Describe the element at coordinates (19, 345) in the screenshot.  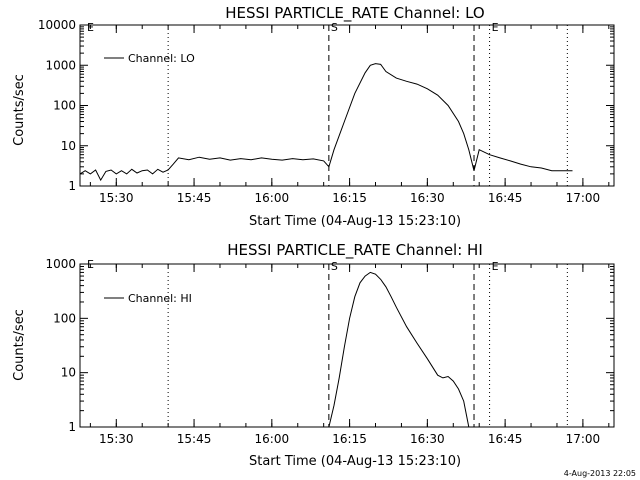
I see `y-axis-label-hi: Counts/sec` at that location.